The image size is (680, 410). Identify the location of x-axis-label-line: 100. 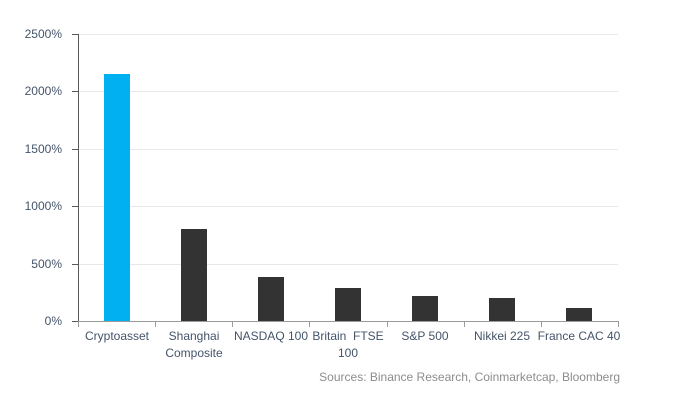
(348, 353).